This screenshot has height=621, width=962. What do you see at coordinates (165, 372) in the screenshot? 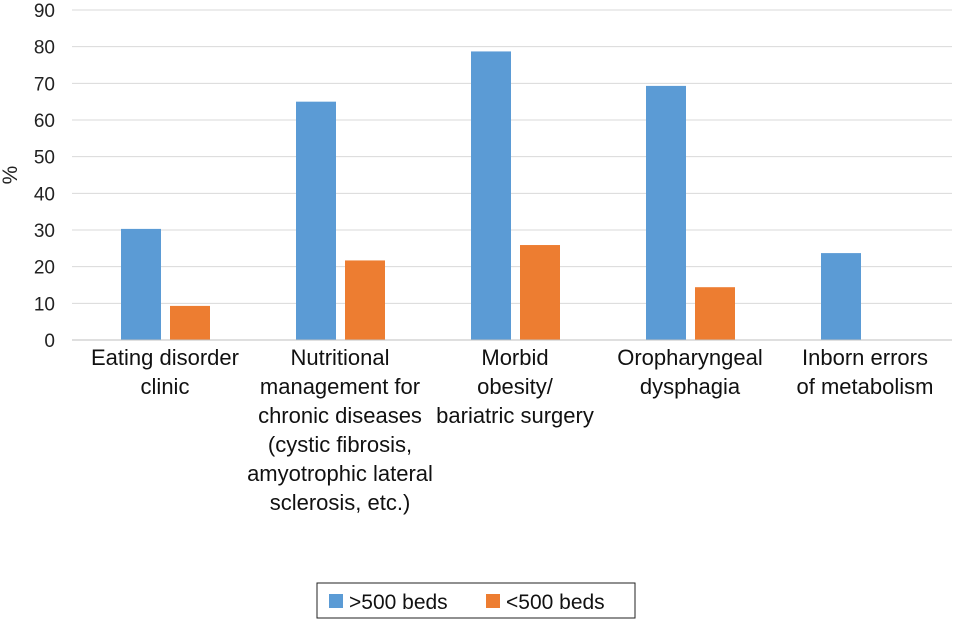
I see `x-category-label: Eating disorder clinic` at bounding box center [165, 372].